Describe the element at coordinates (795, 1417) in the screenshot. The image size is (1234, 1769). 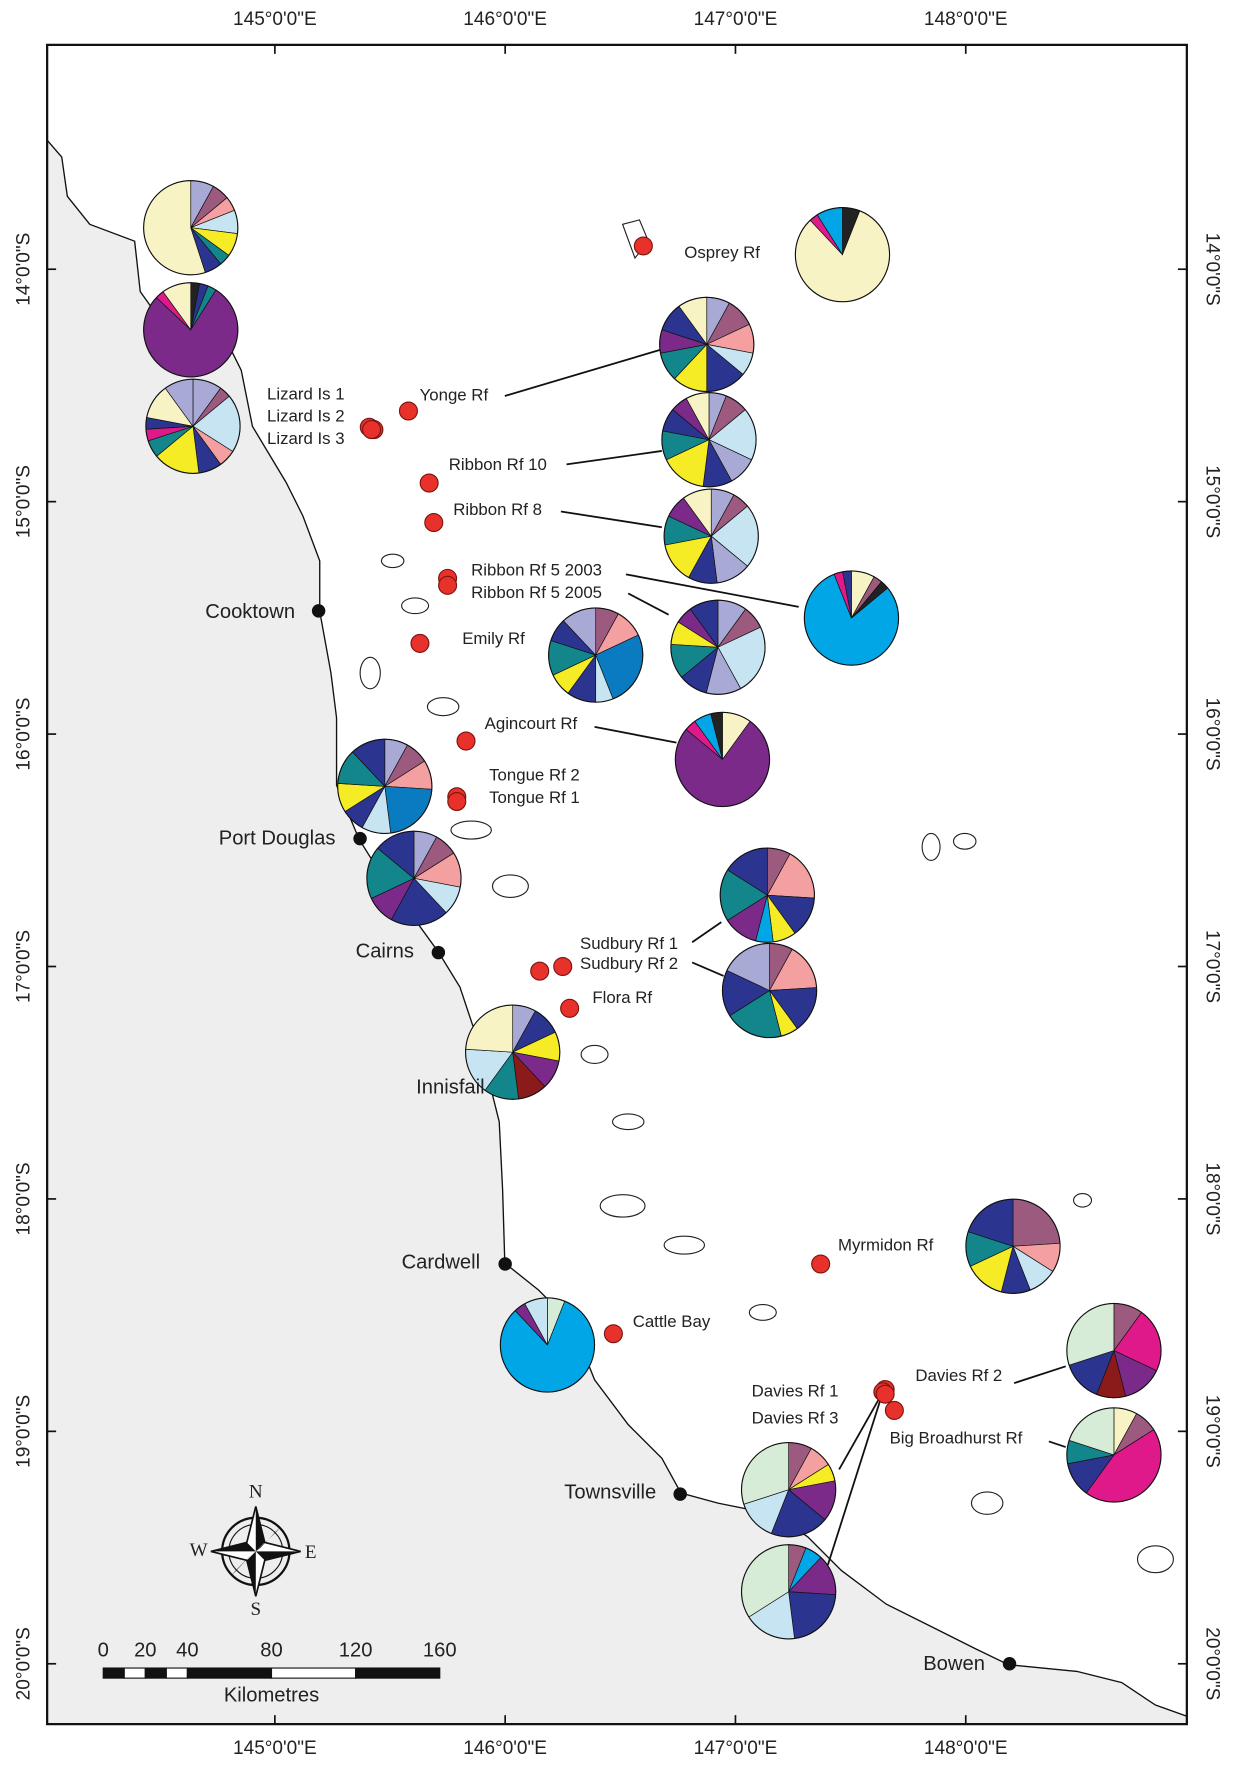
I see `site-label: Davies Rf 3` at that location.